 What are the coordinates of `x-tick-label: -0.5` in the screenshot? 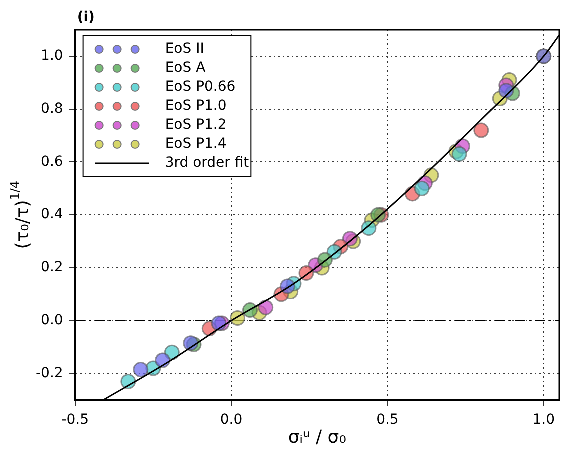 It's located at (75, 420).